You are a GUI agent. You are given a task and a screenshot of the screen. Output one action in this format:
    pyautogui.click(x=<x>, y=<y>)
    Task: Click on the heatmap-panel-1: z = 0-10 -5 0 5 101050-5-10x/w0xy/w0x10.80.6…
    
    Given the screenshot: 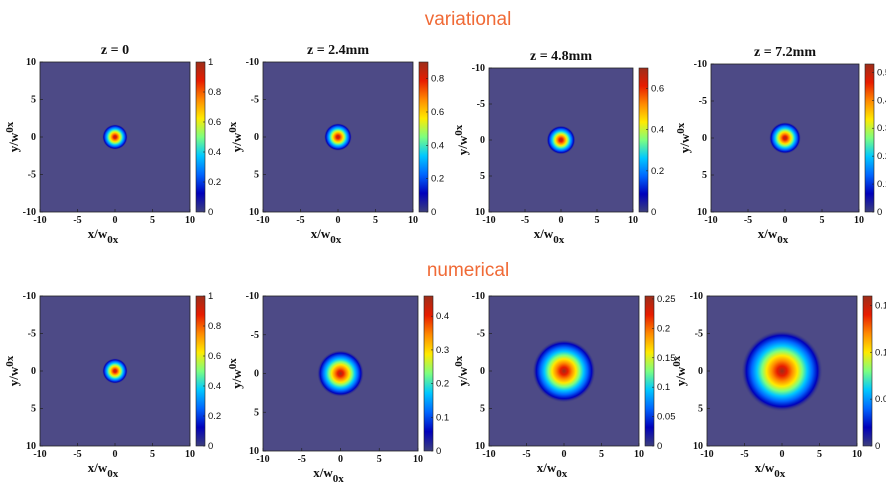 What is the action you would take?
    pyautogui.click(x=112, y=144)
    